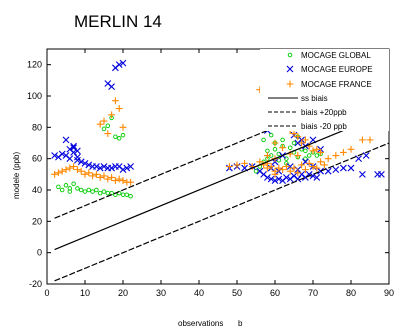  I want to click on legend-label-europe: MOCAGE EUROPE, so click(337, 69).